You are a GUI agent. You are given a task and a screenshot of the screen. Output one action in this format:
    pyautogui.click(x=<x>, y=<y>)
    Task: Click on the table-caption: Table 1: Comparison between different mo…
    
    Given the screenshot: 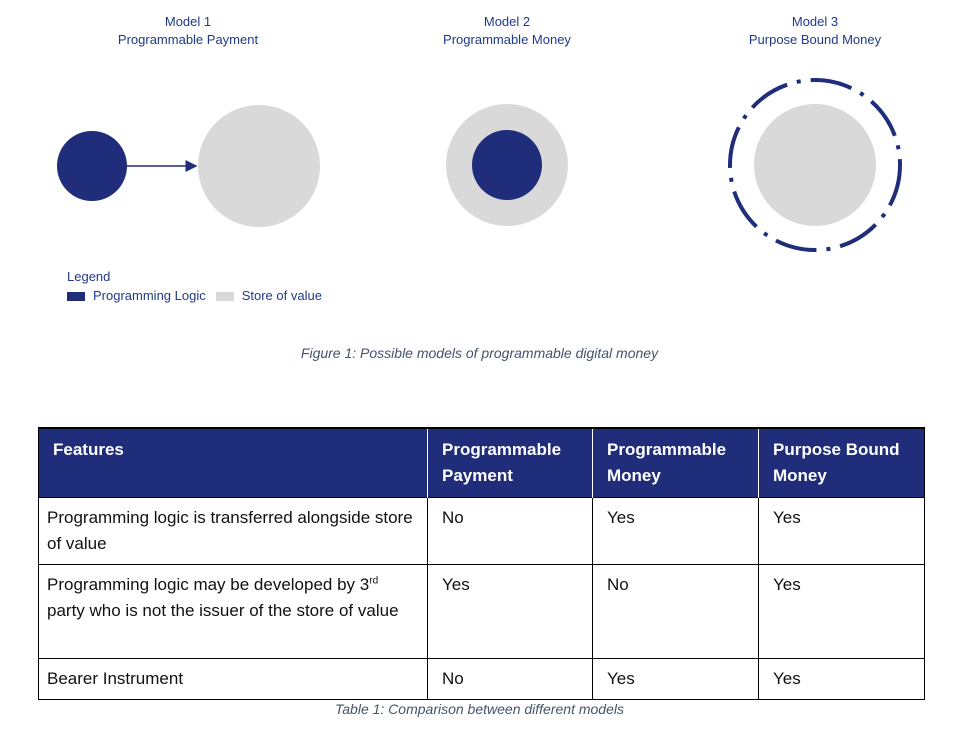 What is the action you would take?
    pyautogui.click(x=479, y=709)
    